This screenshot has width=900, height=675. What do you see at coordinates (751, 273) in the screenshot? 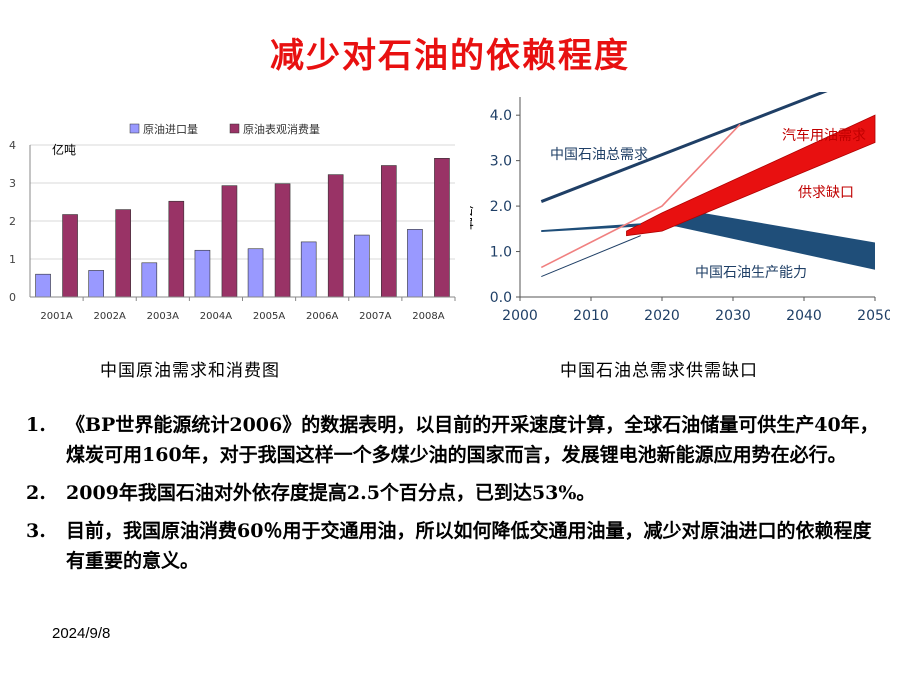
I see `annotation-production: 中国石油生产能力` at bounding box center [751, 273].